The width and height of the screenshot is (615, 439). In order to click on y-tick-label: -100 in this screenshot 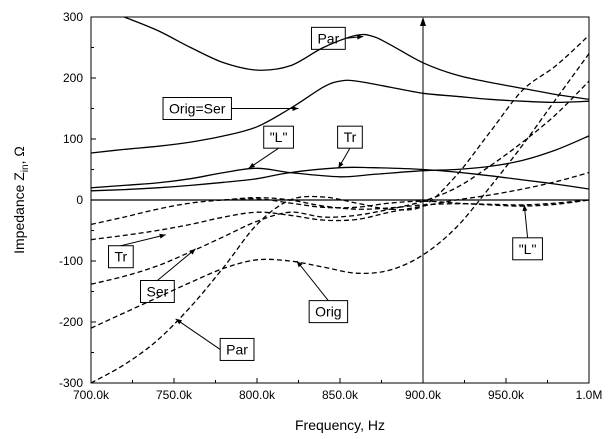, I will do `click(71, 261)`.